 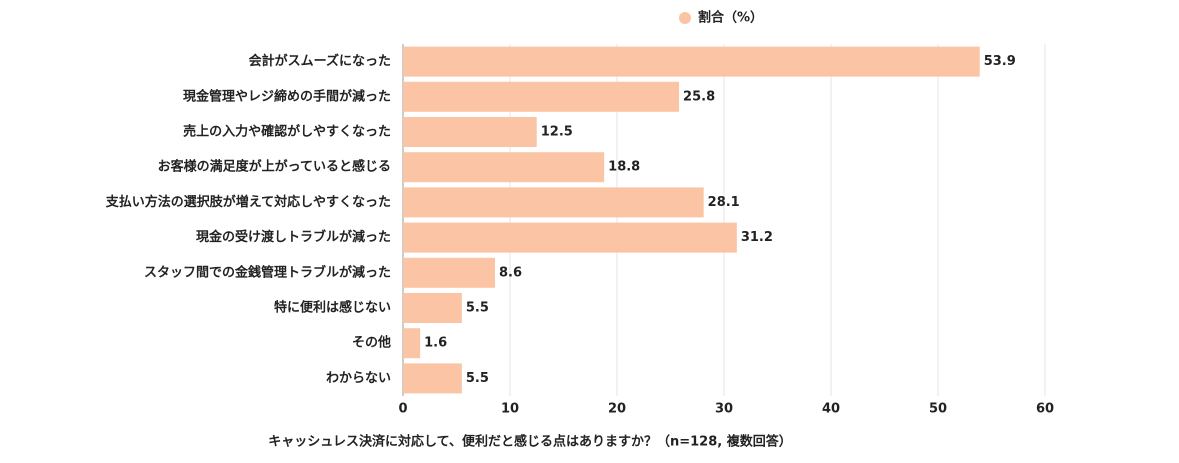 I want to click on y-tick-label: 現金管理やレジ締めの手間が減った, so click(x=287, y=96).